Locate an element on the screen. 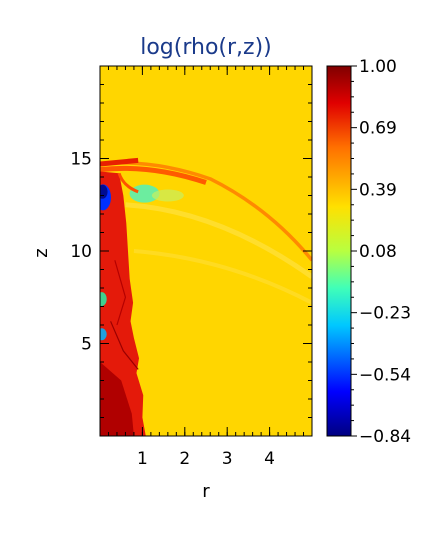  colorbar-tick-label: 0.69 is located at coordinates (378, 129).